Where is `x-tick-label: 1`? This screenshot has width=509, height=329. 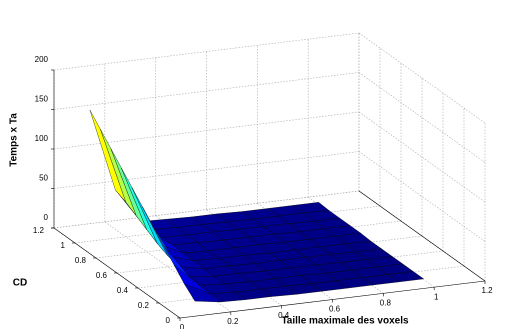 x-tick-label: 1 is located at coordinates (436, 296).